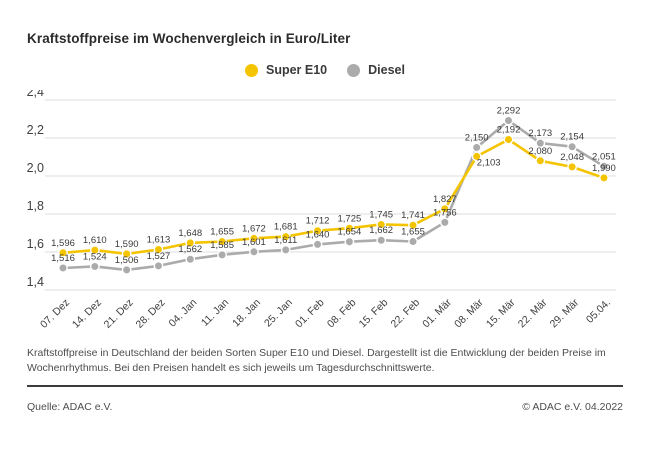 This screenshot has height=456, width=650. Describe the element at coordinates (381, 214) in the screenshot. I see `data-point-label: 1,745` at that location.